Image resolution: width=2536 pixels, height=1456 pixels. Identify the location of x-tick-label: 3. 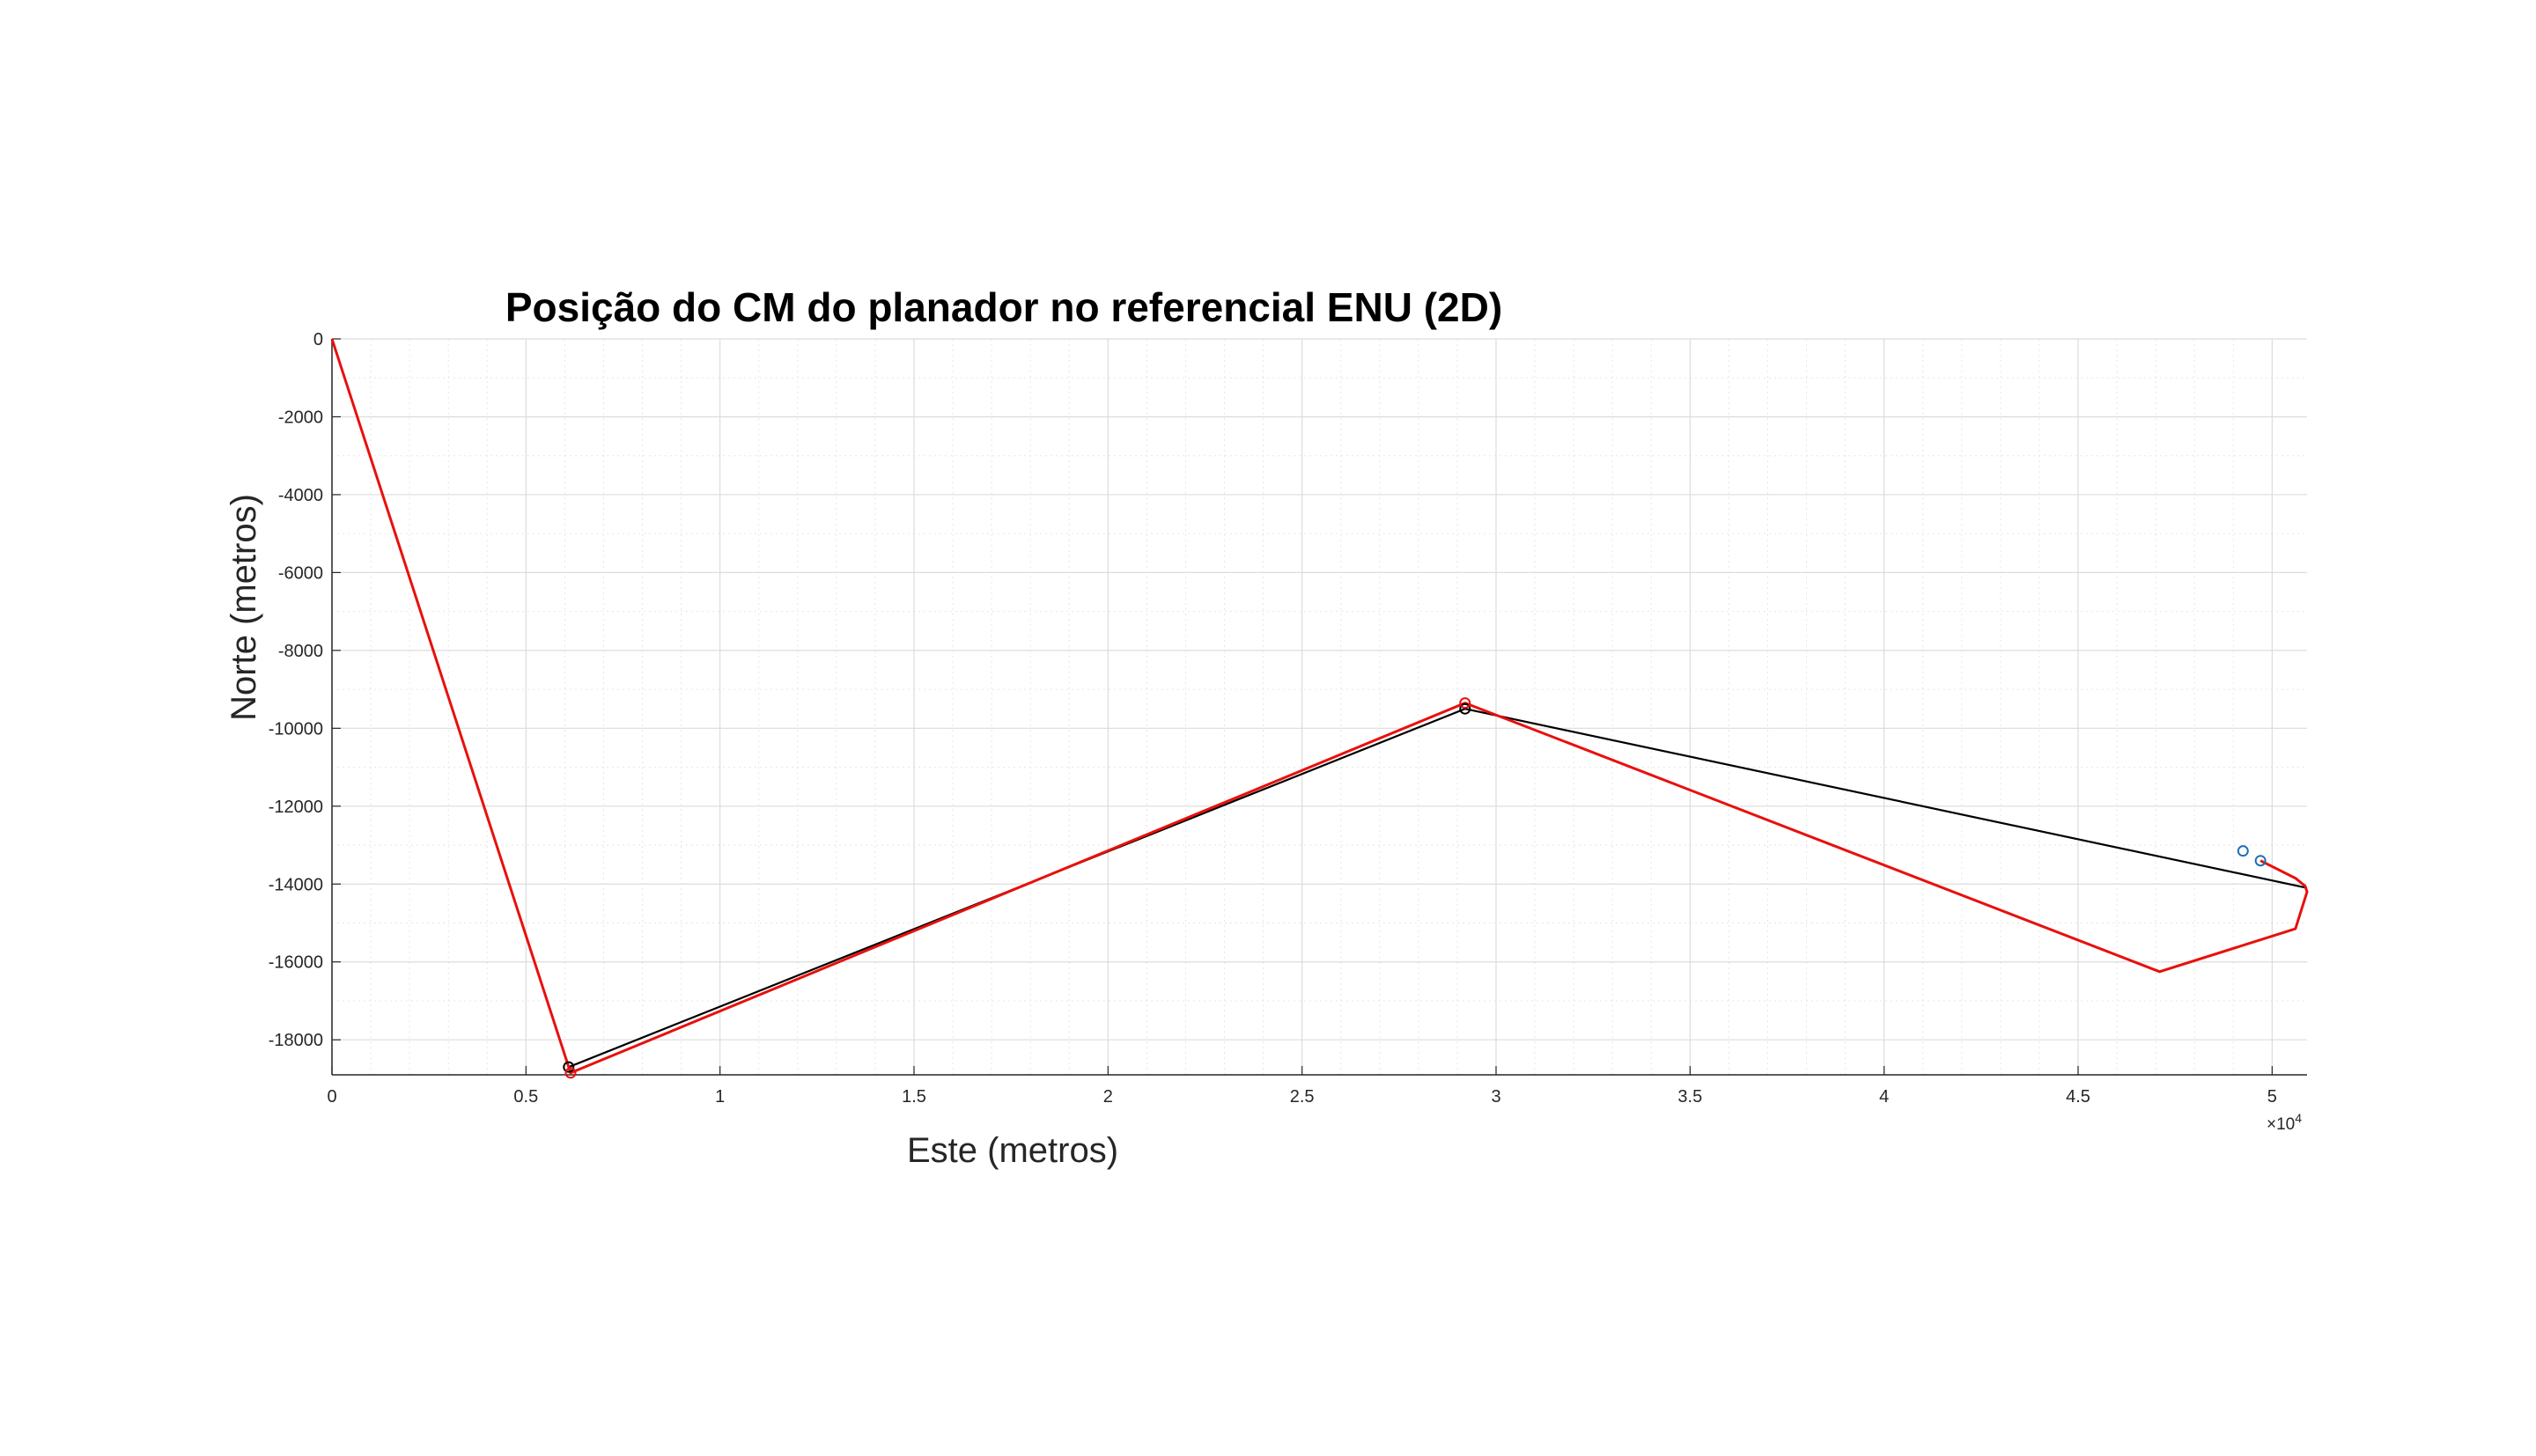
(1495, 1097).